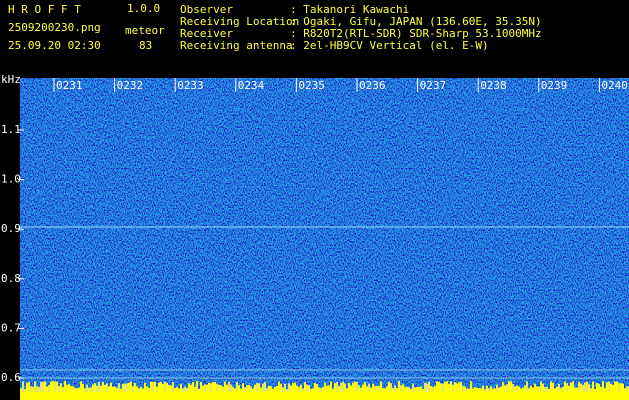 The height and width of the screenshot is (400, 629). What do you see at coordinates (190, 85) in the screenshot?
I see `time-label: 0233` at bounding box center [190, 85].